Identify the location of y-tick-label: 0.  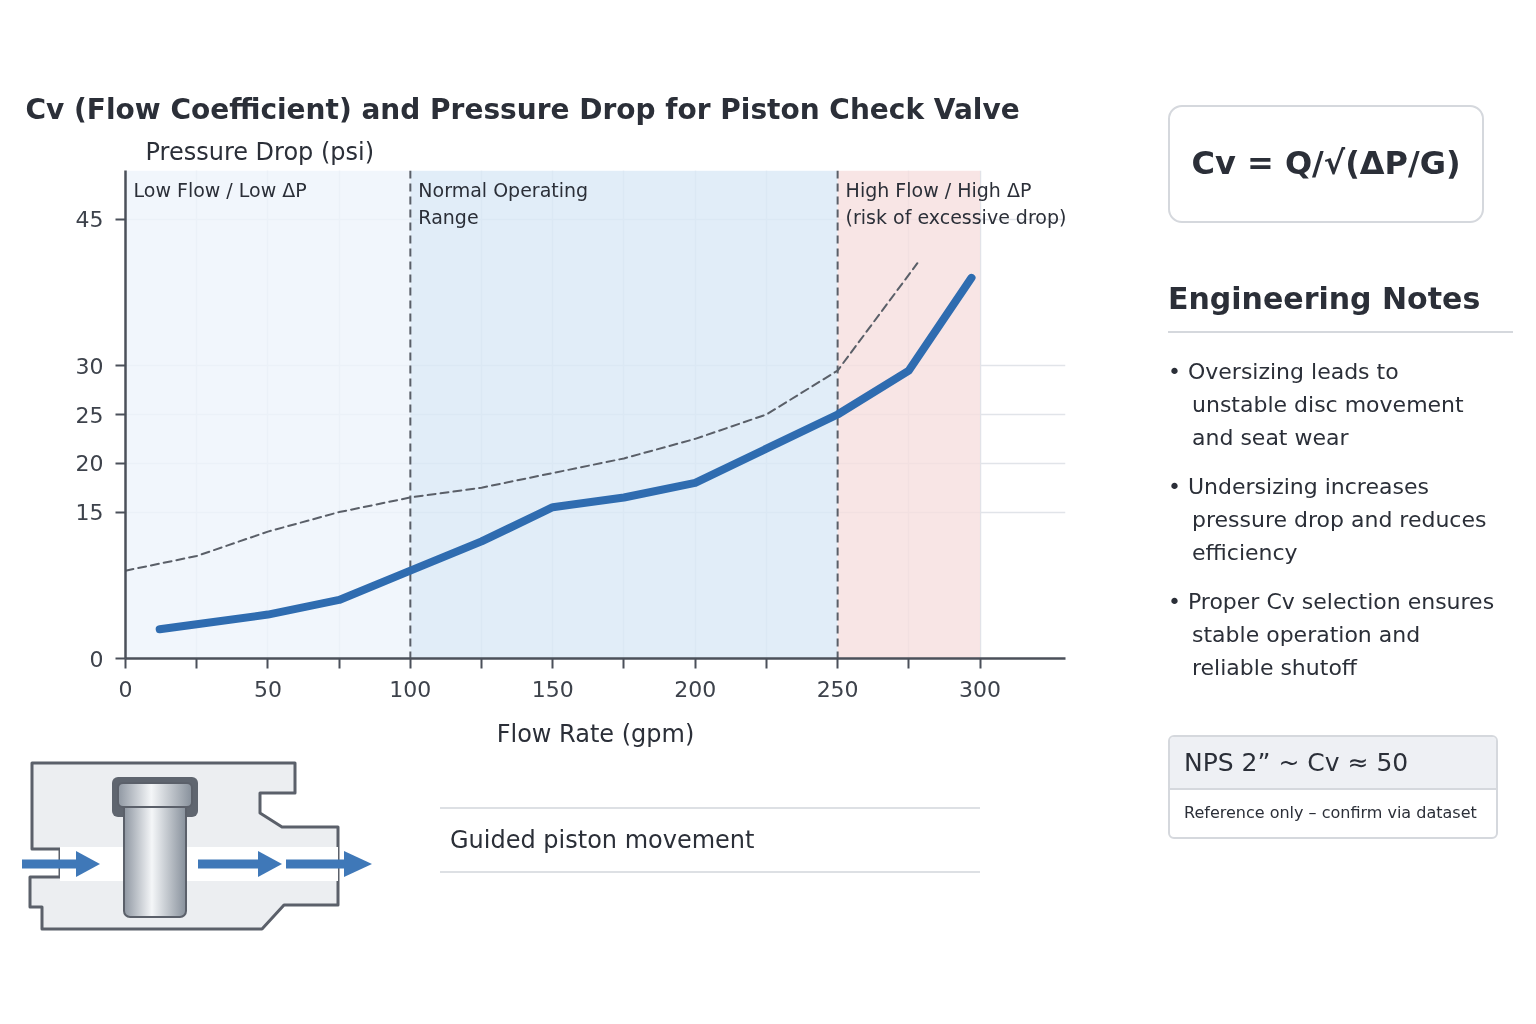
(96, 659).